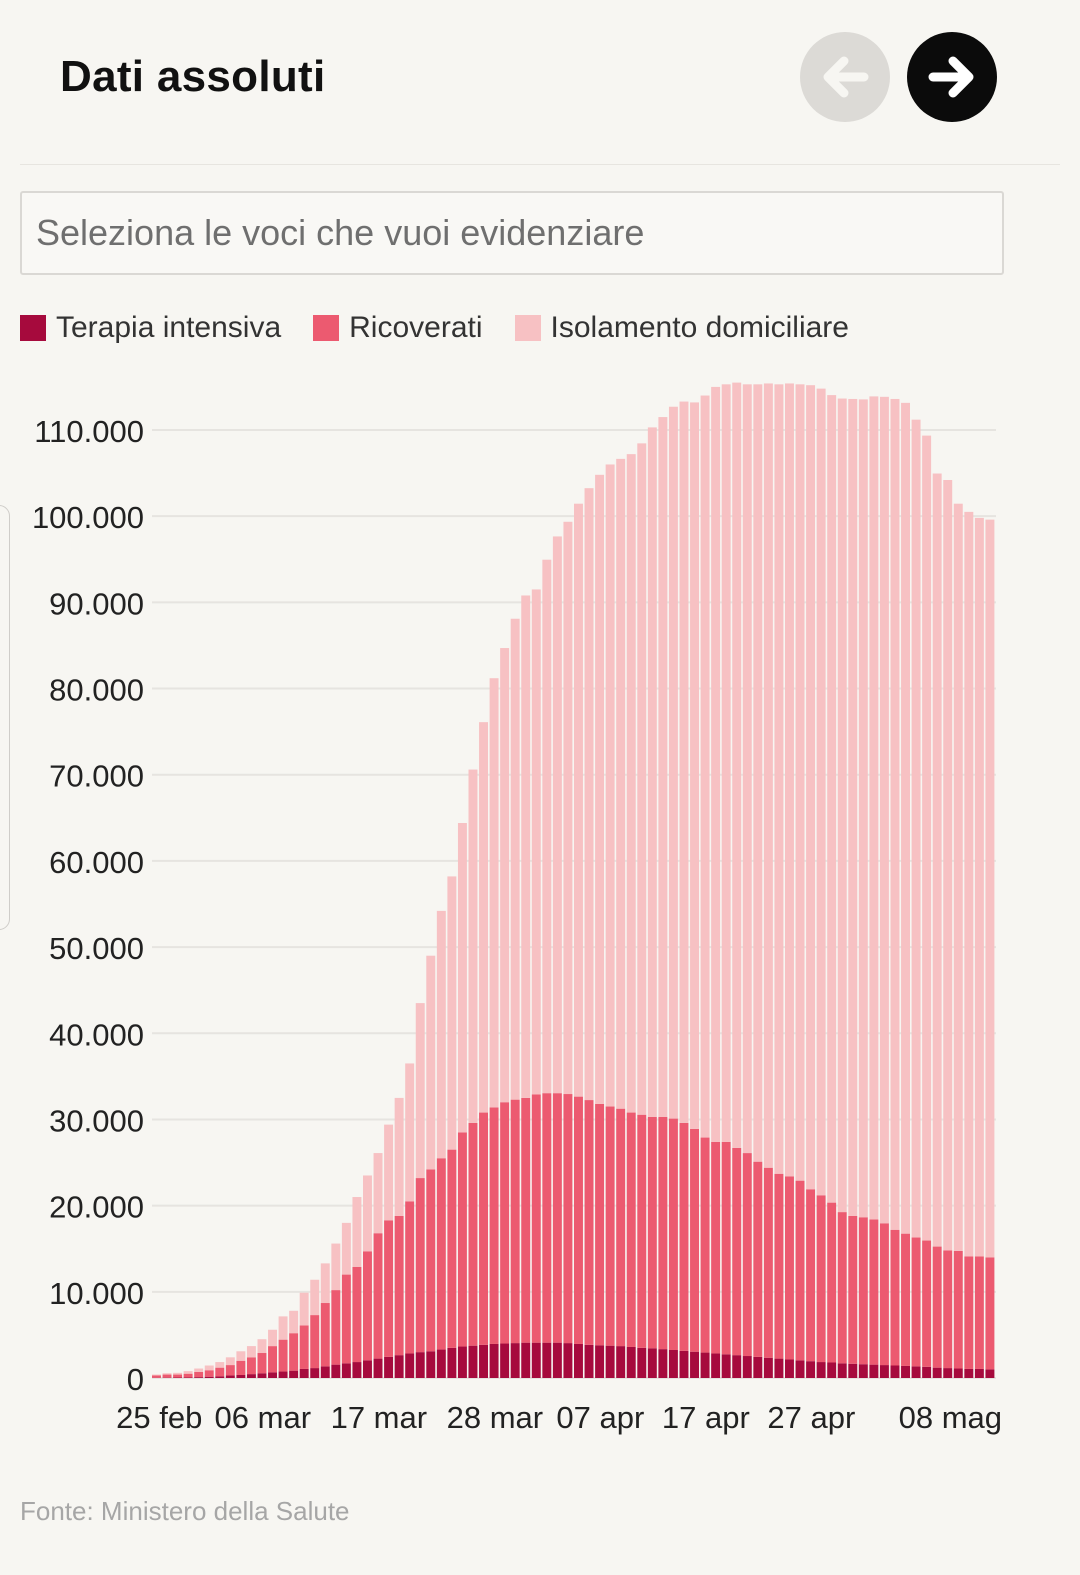 Image resolution: width=1080 pixels, height=1575 pixels. I want to click on legend-item-ricoverati: Ricoverati, so click(398, 328).